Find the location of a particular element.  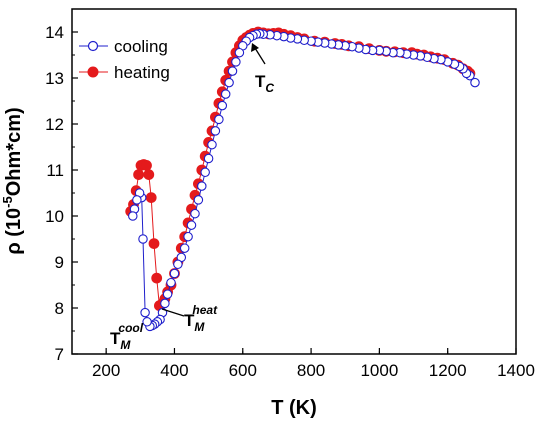

x-axis-title: T (K) is located at coordinates (294, 408).